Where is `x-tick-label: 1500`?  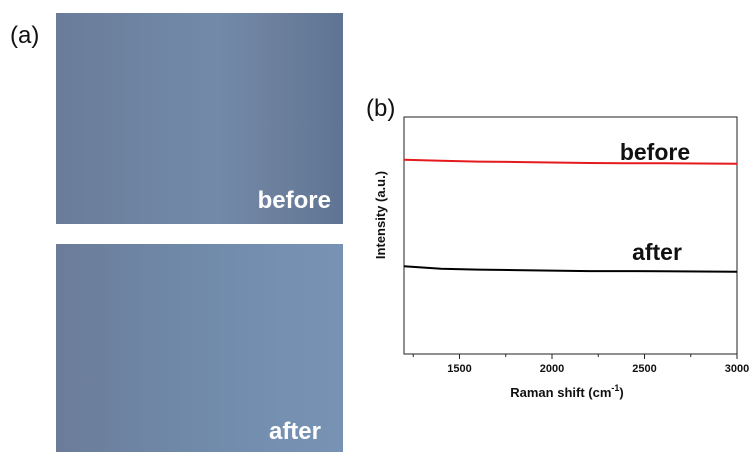 x-tick-label: 1500 is located at coordinates (459, 369).